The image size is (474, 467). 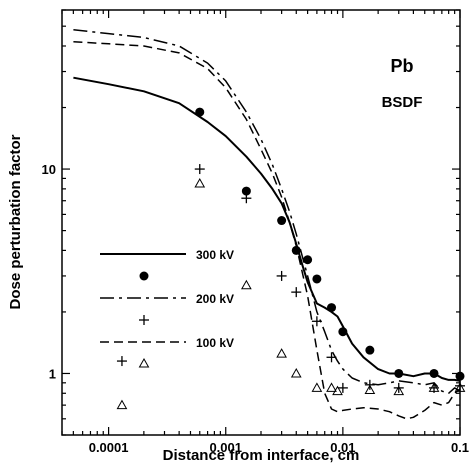 I want to click on x-tick-label: 0.001, so click(x=225, y=447).